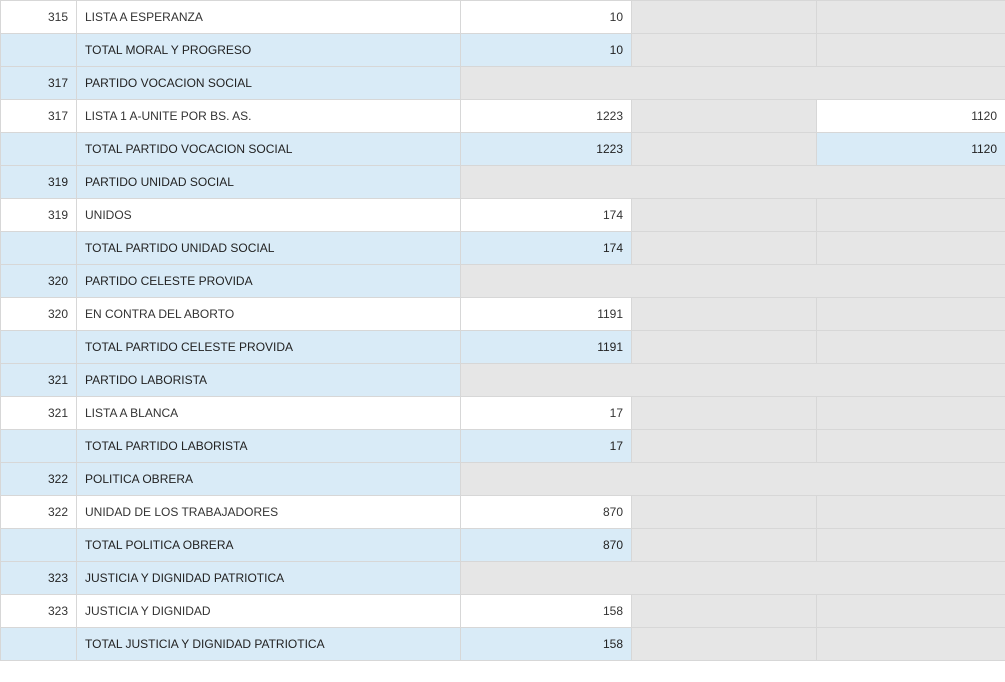 The height and width of the screenshot is (682, 1005). What do you see at coordinates (268, 248) in the screenshot?
I see `party-name-cell: TOTAL PARTIDO UNIDAD SOCIAL` at bounding box center [268, 248].